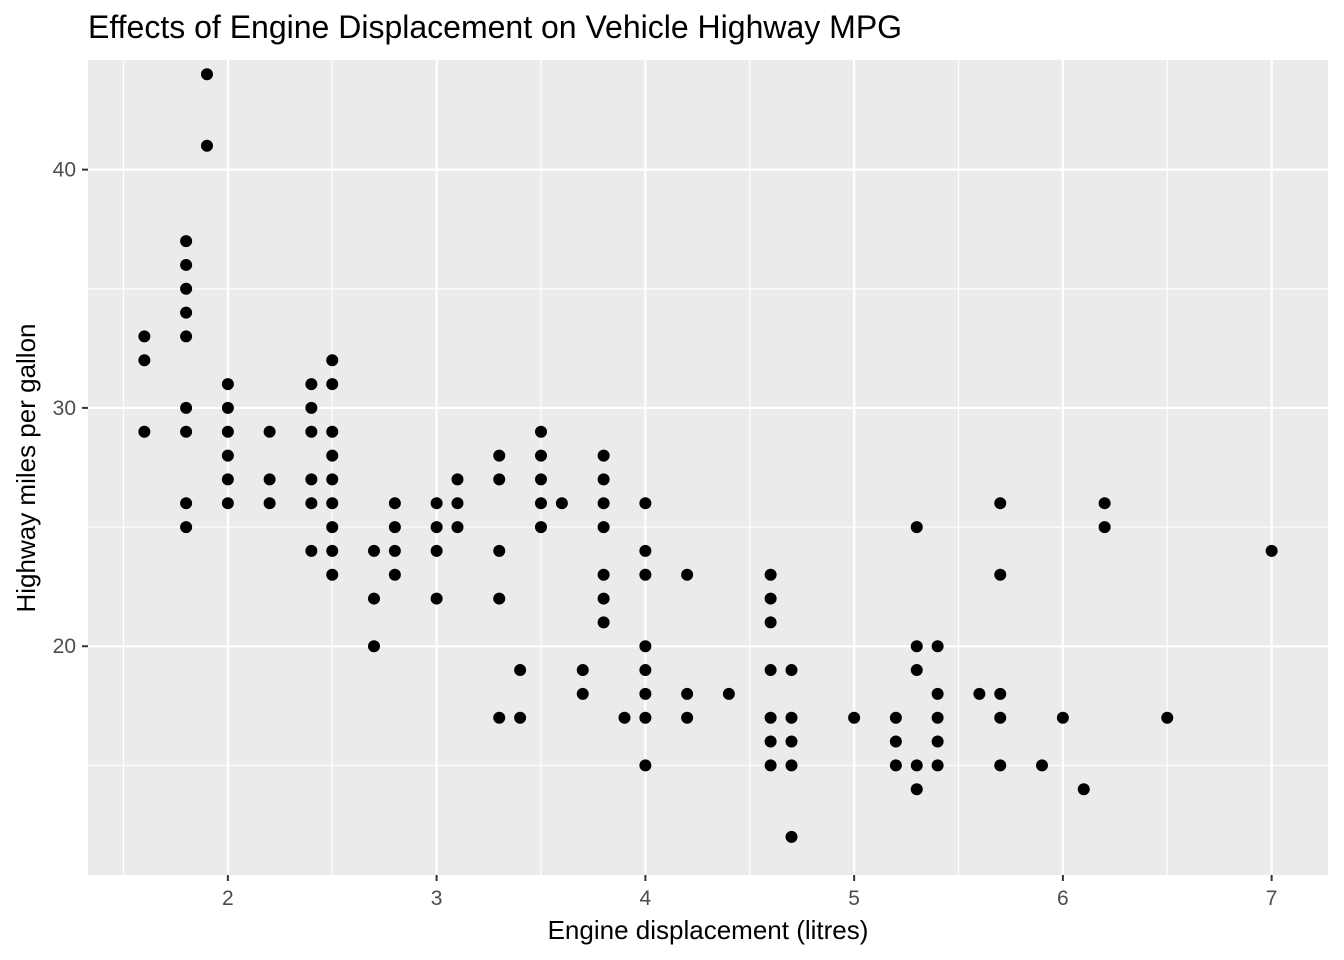  Describe the element at coordinates (64, 646) in the screenshot. I see `y-tick-label: 20` at that location.